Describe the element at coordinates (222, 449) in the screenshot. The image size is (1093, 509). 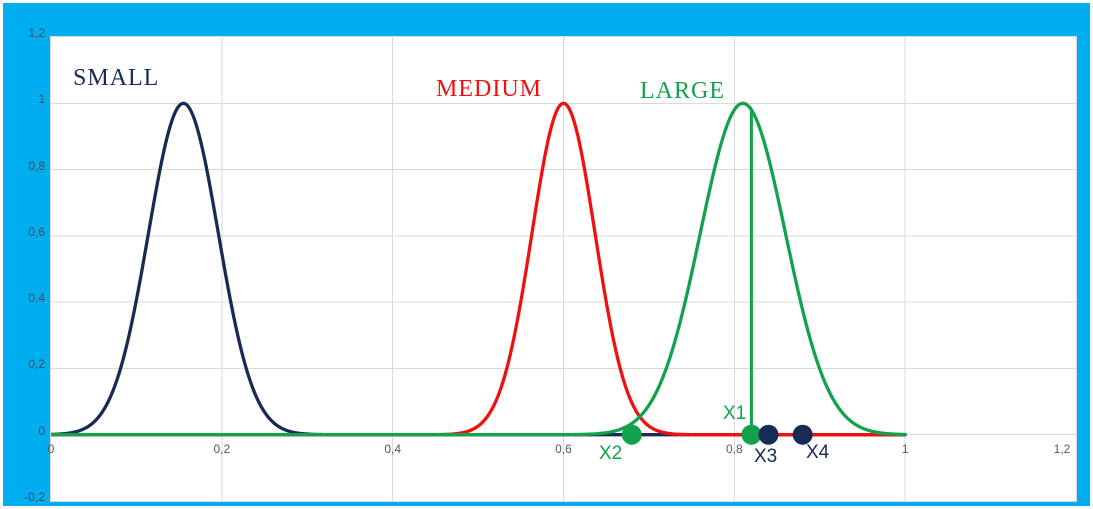
I see `x-tick-label: 0,2` at that location.